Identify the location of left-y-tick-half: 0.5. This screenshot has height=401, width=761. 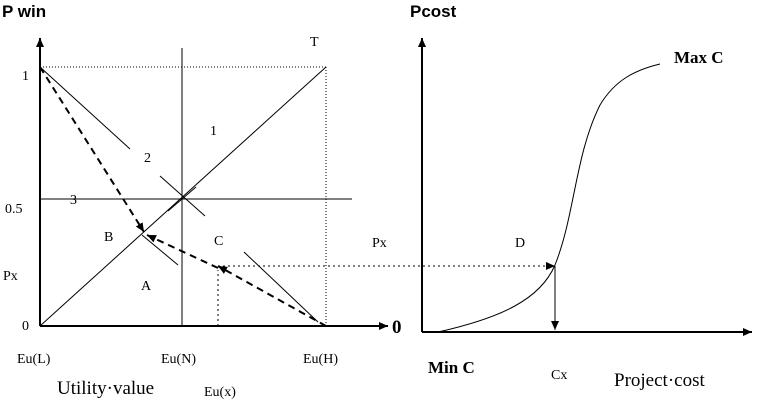
(14, 209).